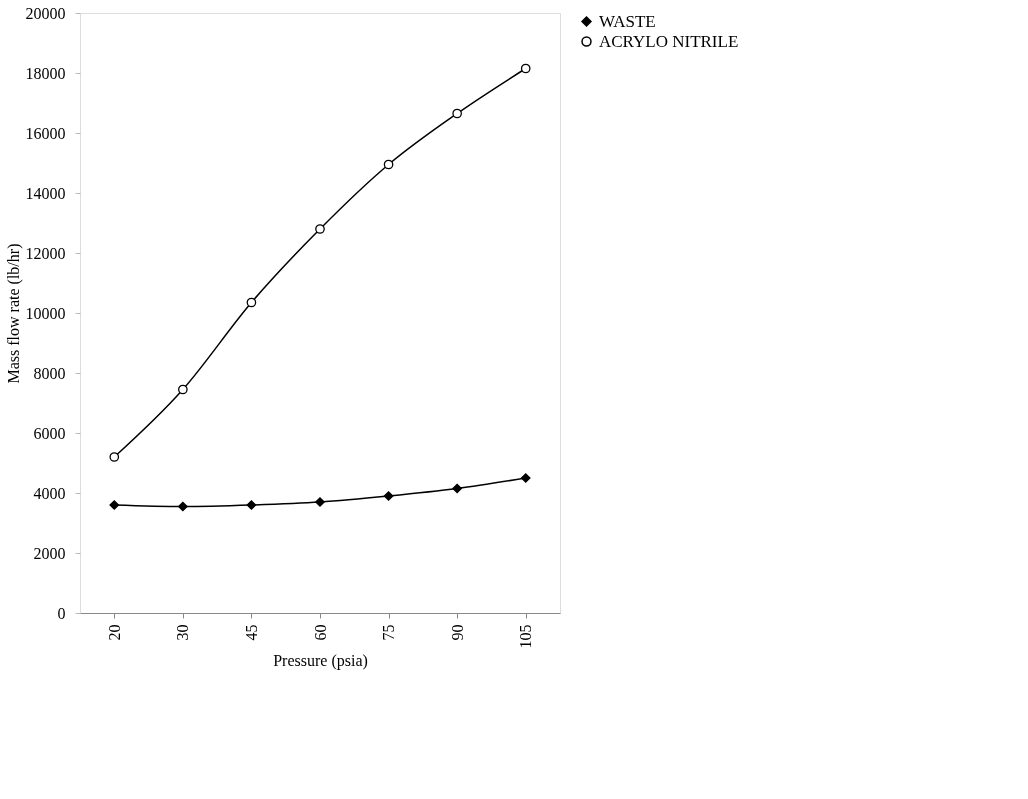 This screenshot has height=799, width=1028. I want to click on legend-label: ACRYLO NITRILE, so click(669, 41).